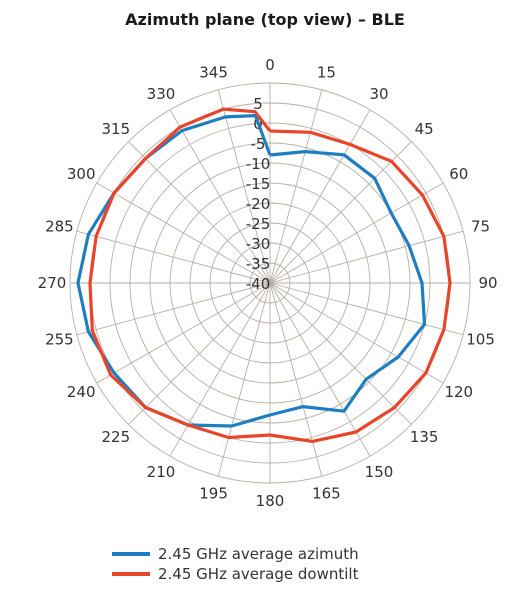 This screenshot has height=590, width=531. I want to click on angle-label: 15, so click(326, 72).